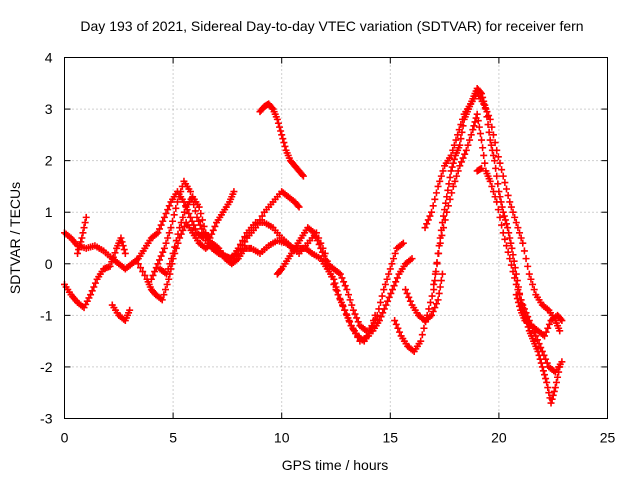 Image resolution: width=640 pixels, height=480 pixels. I want to click on x-axis-label: GPS time / hours, so click(335, 465).